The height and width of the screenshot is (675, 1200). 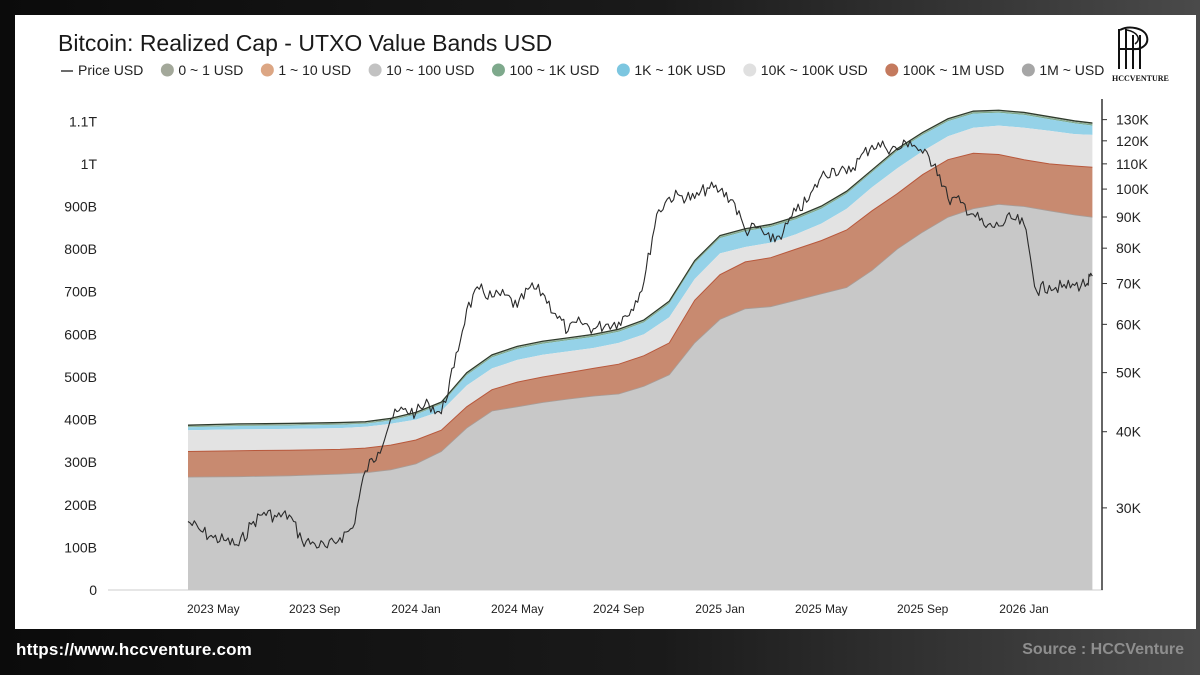 I want to click on right-tick-label: 80K, so click(x=1129, y=248).